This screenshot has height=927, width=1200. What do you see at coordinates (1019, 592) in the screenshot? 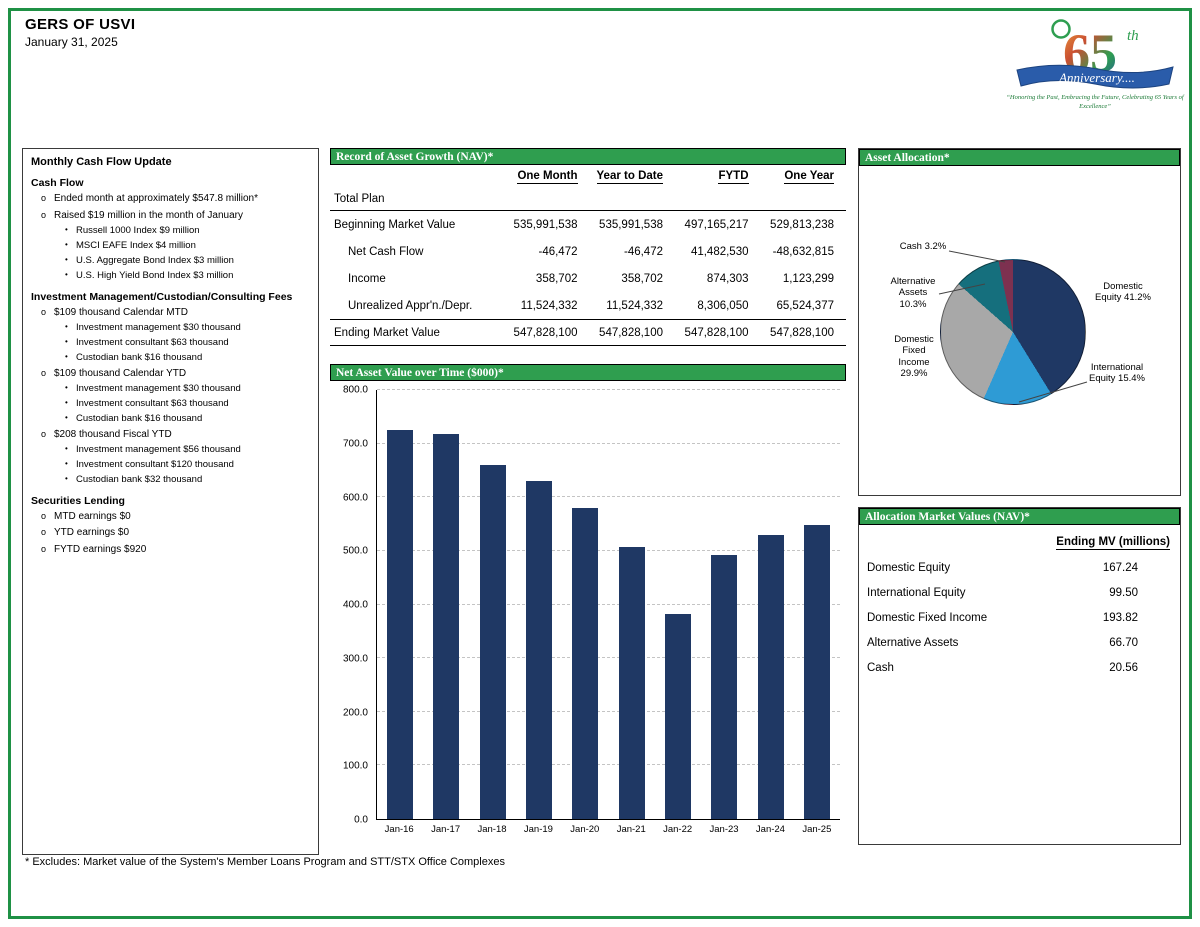
I see `market-value-row: International Equity 99.50` at bounding box center [1019, 592].